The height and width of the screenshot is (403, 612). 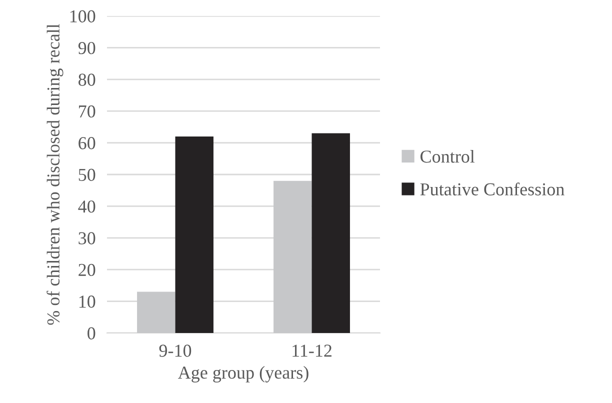 I want to click on x-tick-label: 9-10, so click(x=175, y=350).